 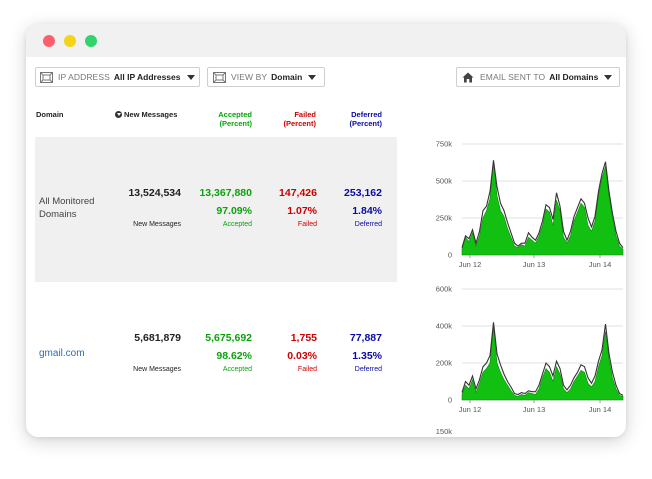 What do you see at coordinates (147, 77) in the screenshot?
I see `ip-address-filter-value: All IP Addresses` at bounding box center [147, 77].